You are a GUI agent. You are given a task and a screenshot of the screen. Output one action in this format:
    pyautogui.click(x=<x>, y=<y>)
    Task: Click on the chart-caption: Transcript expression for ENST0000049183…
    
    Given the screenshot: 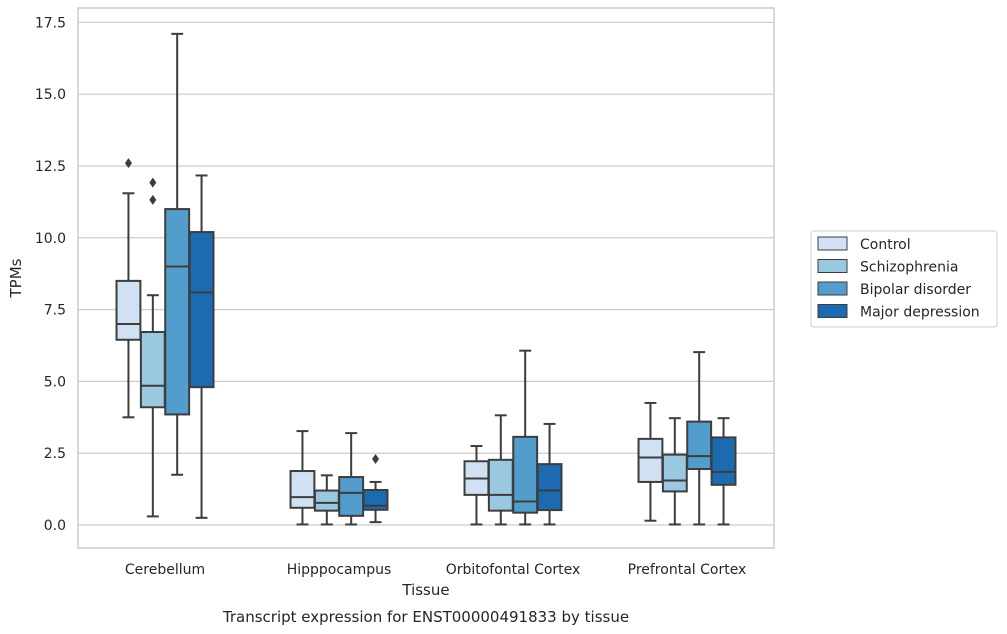 What is the action you would take?
    pyautogui.click(x=425, y=617)
    